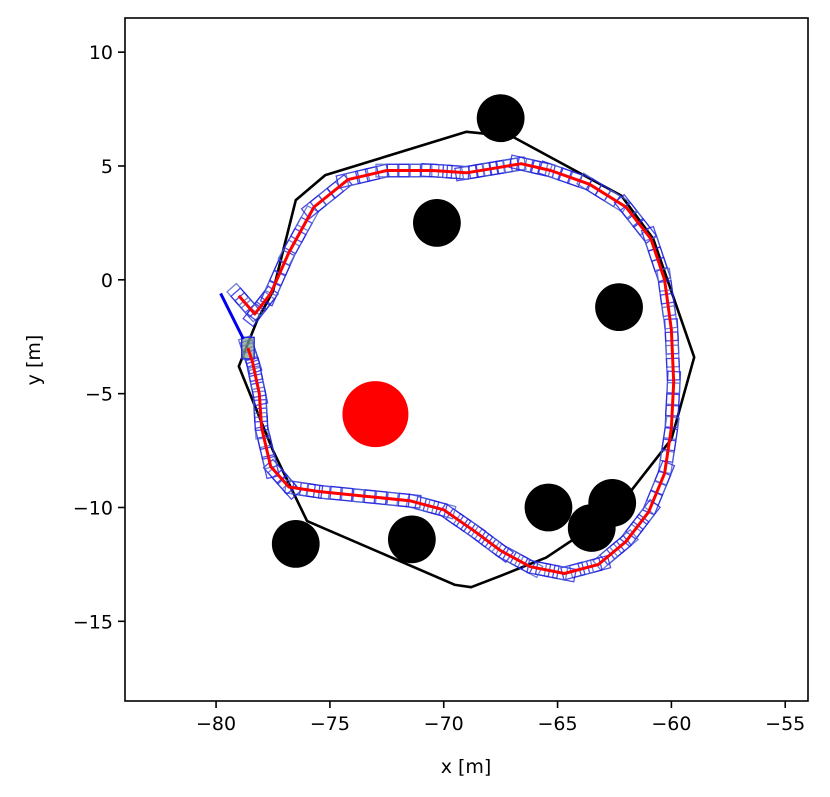 The width and height of the screenshot is (830, 797). What do you see at coordinates (671, 724) in the screenshot?
I see `x-tick-label: −60` at bounding box center [671, 724].